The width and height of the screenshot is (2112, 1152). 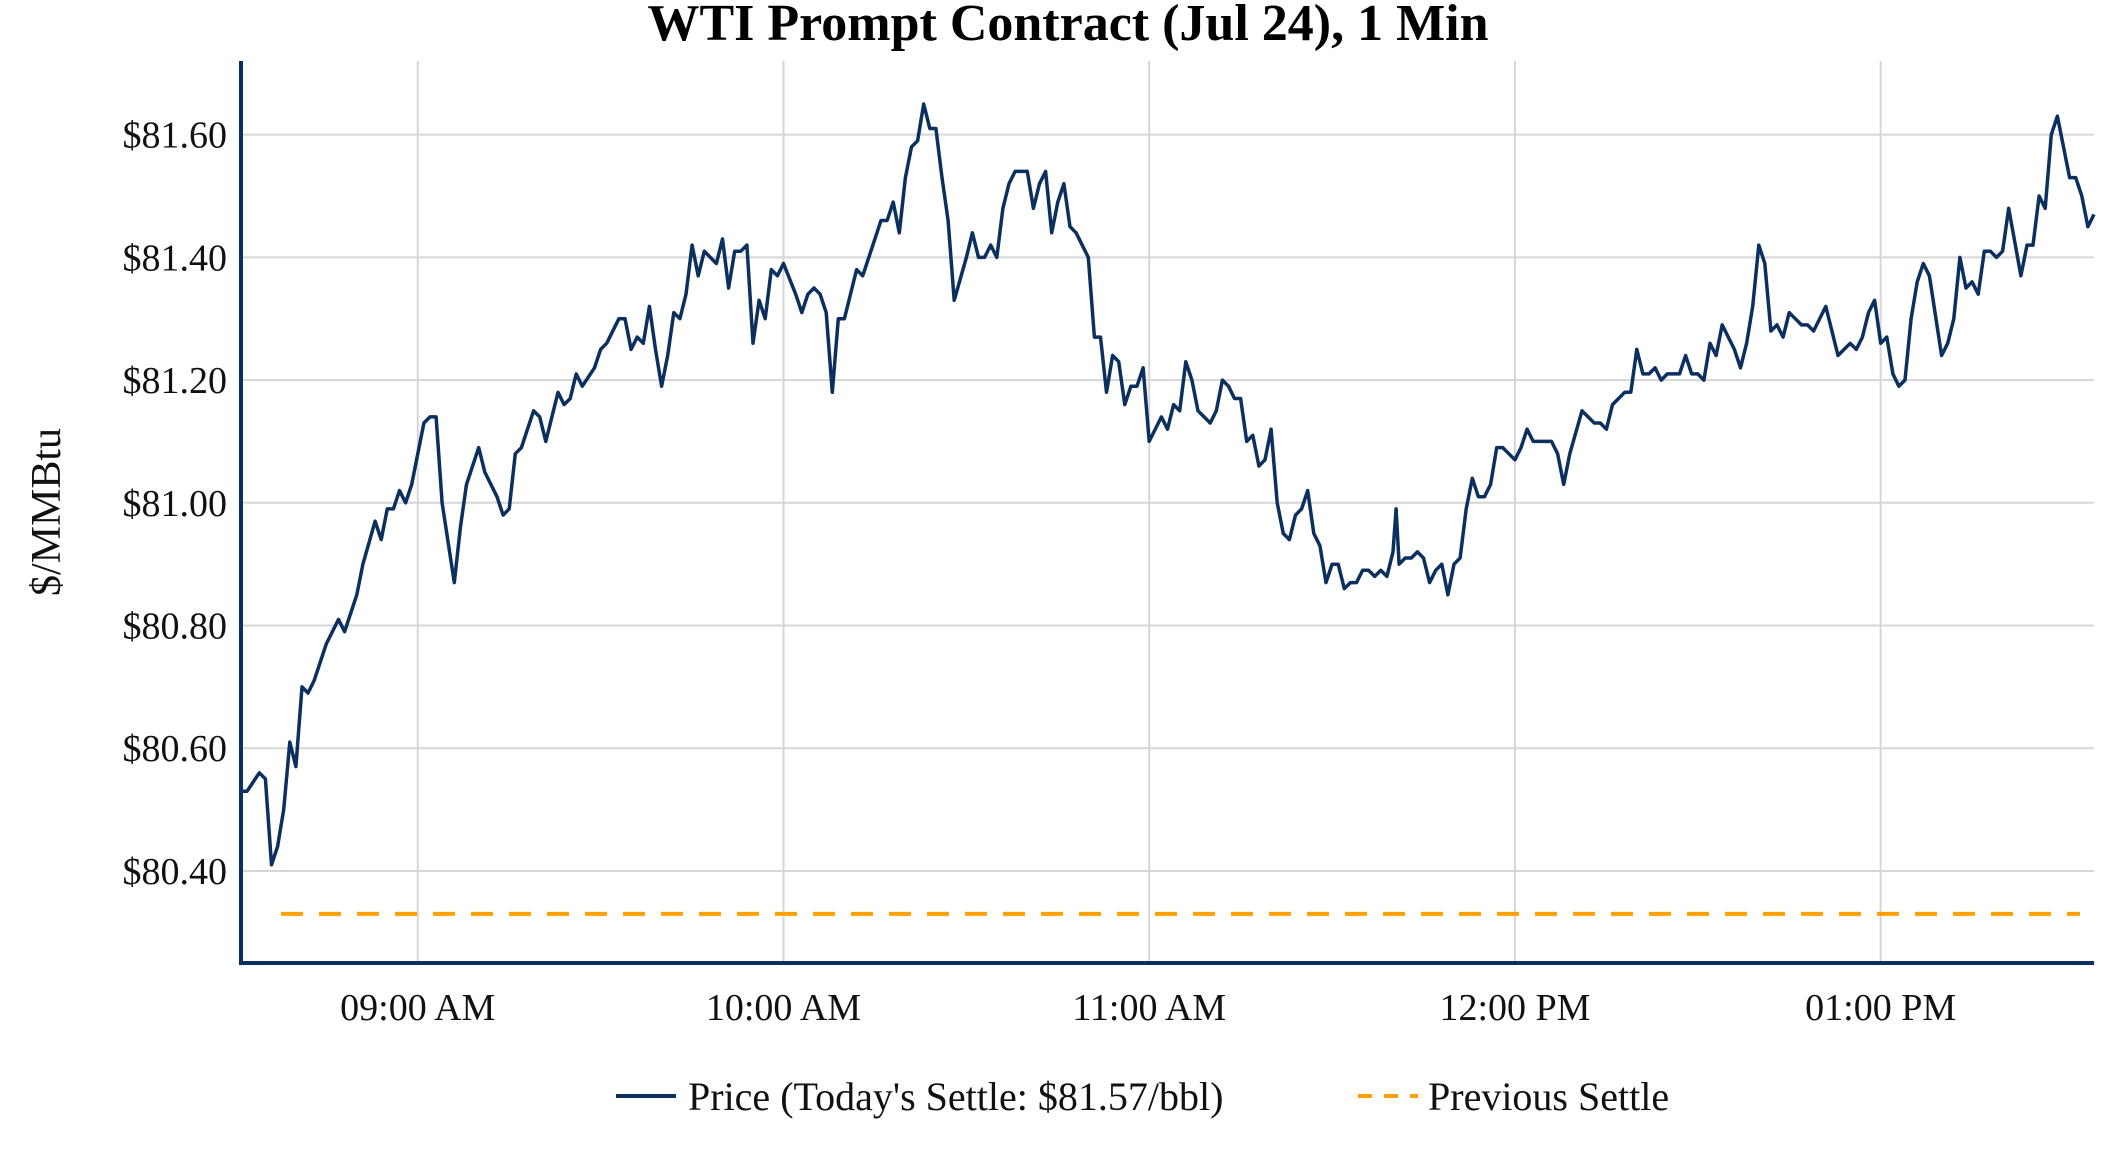 I want to click on x-tick-labels: 09:00 AM 10:00 AM 11:00 AM 12:00 PM 01:00 PM, so click(x=1148, y=1008).